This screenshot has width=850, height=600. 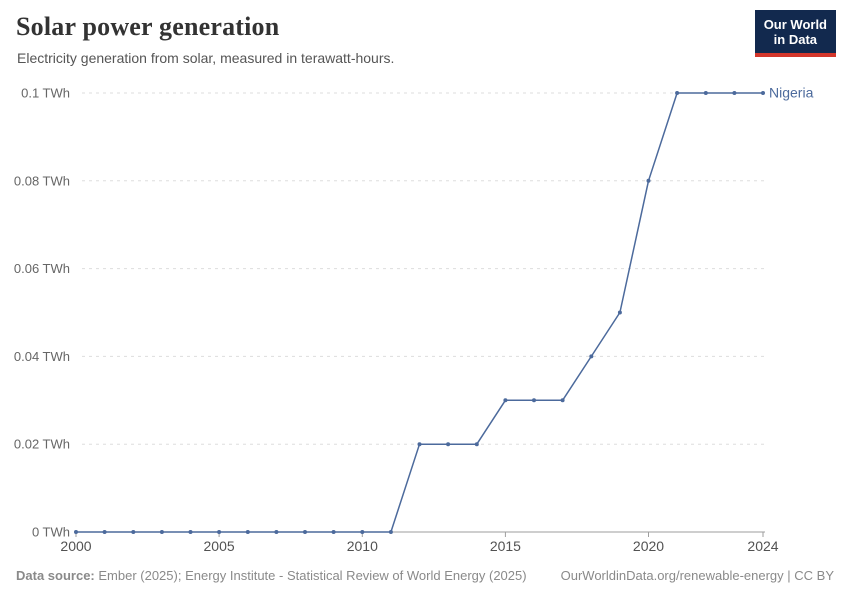 What do you see at coordinates (505, 546) in the screenshot?
I see `x-axis-tick-label: 2015` at bounding box center [505, 546].